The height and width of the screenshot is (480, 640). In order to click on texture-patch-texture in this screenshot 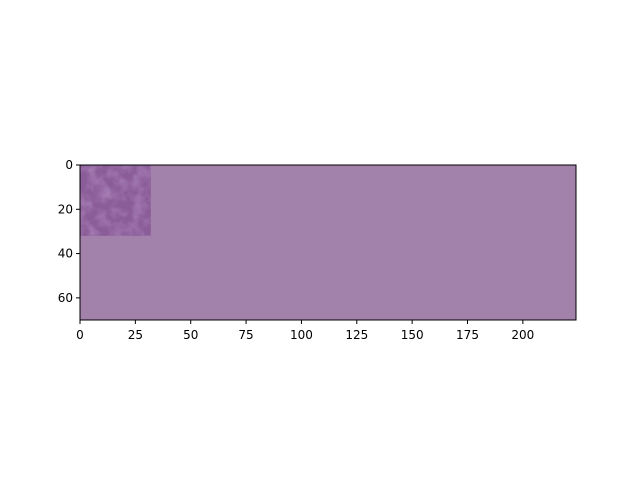, I will do `click(115, 200)`.